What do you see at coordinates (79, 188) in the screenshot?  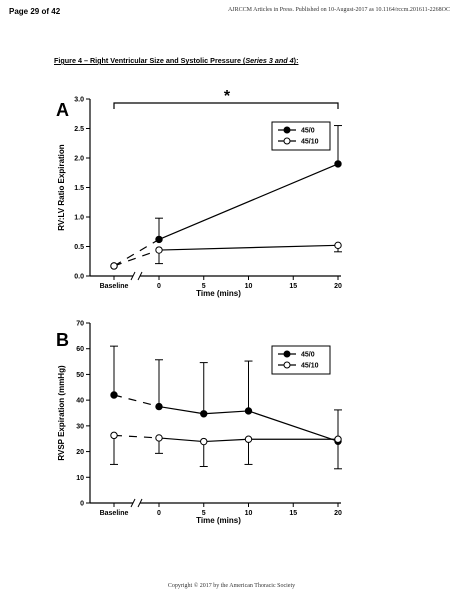 I see `panel-a-y-tick-label: 1.5` at bounding box center [79, 188].